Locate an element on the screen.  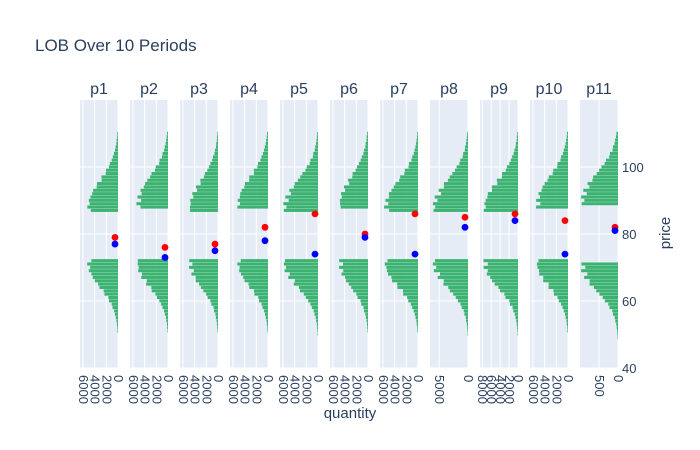
chart-title: LOB Over 10 Periods is located at coordinates (116, 45).